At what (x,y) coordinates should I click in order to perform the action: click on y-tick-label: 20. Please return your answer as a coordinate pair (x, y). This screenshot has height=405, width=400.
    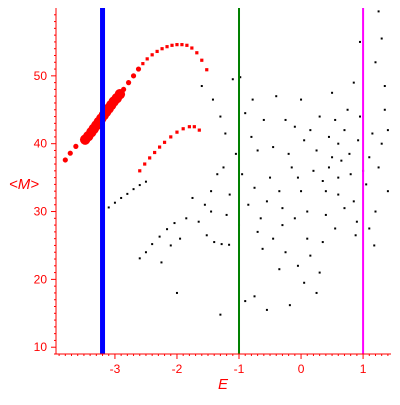
    Looking at the image, I should click on (41, 279).